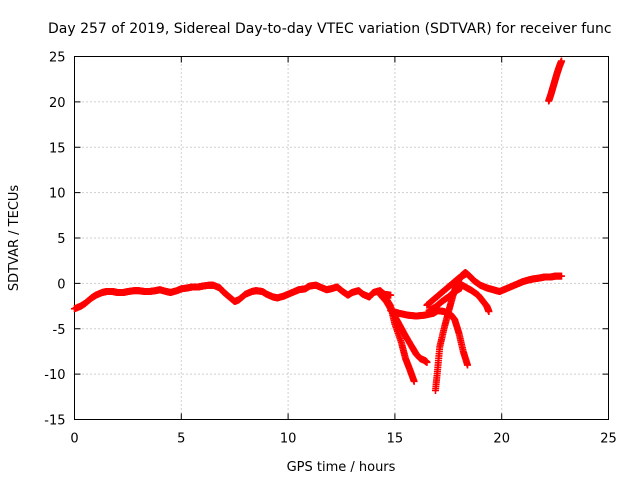 Image resolution: width=640 pixels, height=480 pixels. What do you see at coordinates (395, 439) in the screenshot?
I see `x-tick-label: 15` at bounding box center [395, 439].